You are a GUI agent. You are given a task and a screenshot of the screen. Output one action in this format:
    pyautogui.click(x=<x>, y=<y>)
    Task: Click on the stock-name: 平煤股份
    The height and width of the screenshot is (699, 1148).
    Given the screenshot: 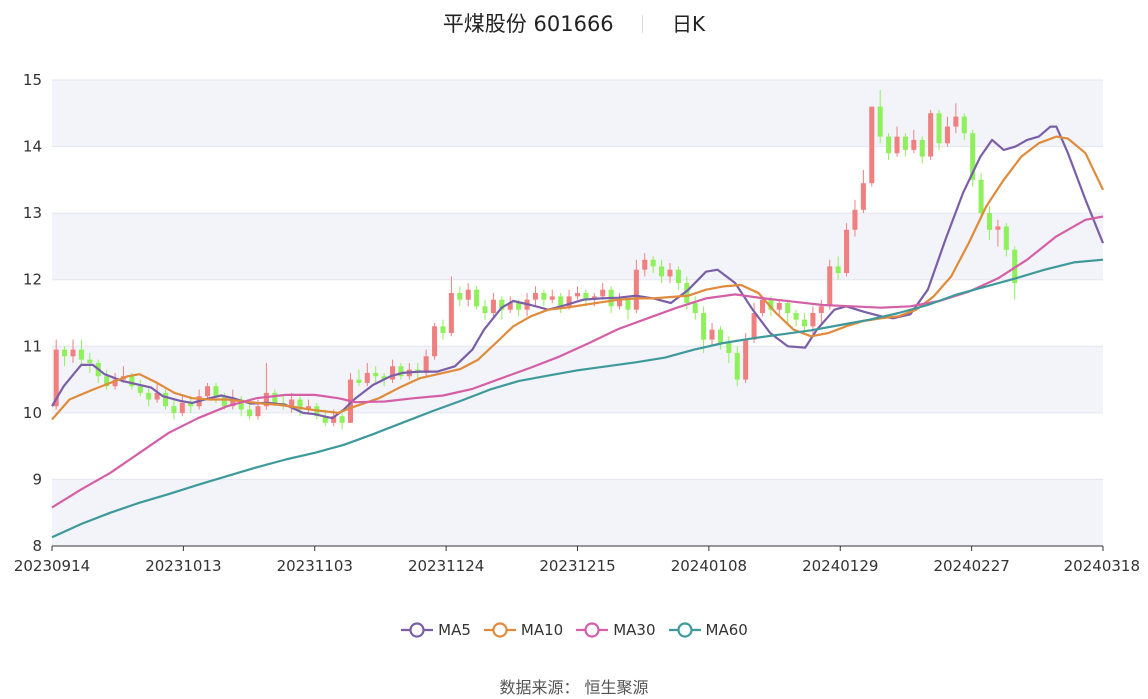 What is the action you would take?
    pyautogui.click(x=484, y=24)
    